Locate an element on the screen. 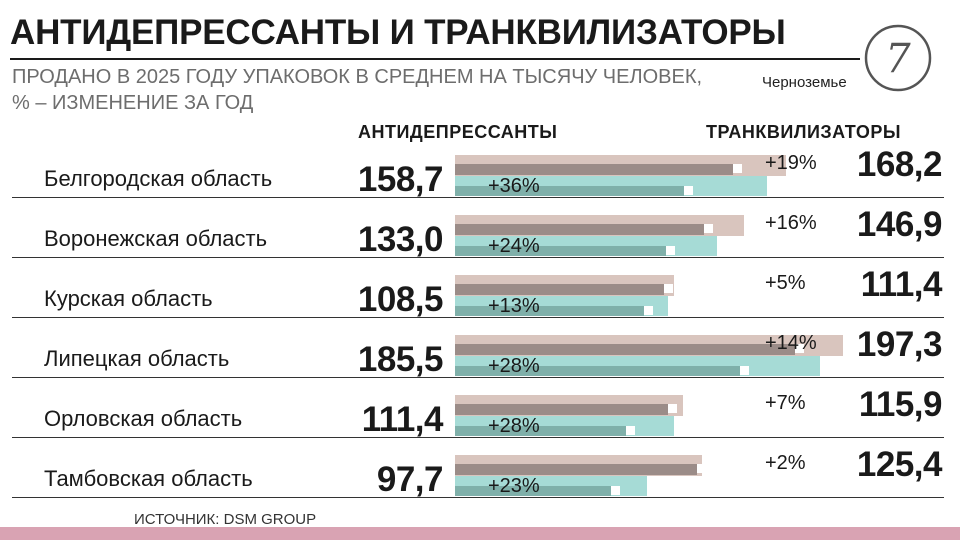  logo-icon: 7 is located at coordinates (898, 58).